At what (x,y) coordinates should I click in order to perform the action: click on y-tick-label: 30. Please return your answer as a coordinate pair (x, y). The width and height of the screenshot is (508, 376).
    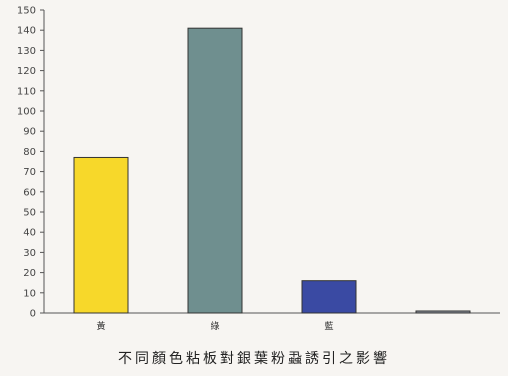
    Looking at the image, I should click on (29, 253).